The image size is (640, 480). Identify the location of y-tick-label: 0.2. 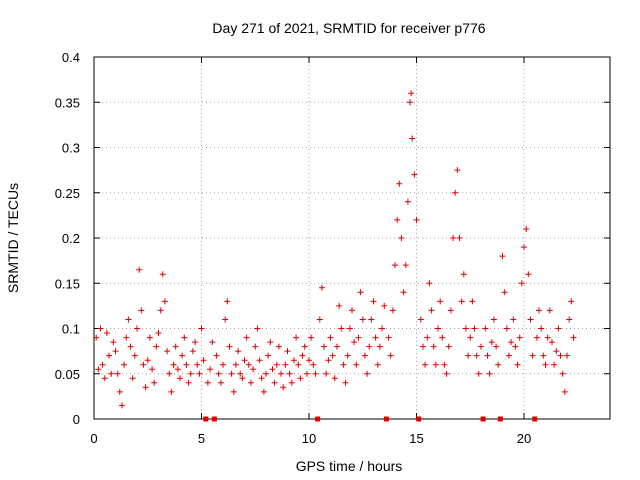
(71, 238).